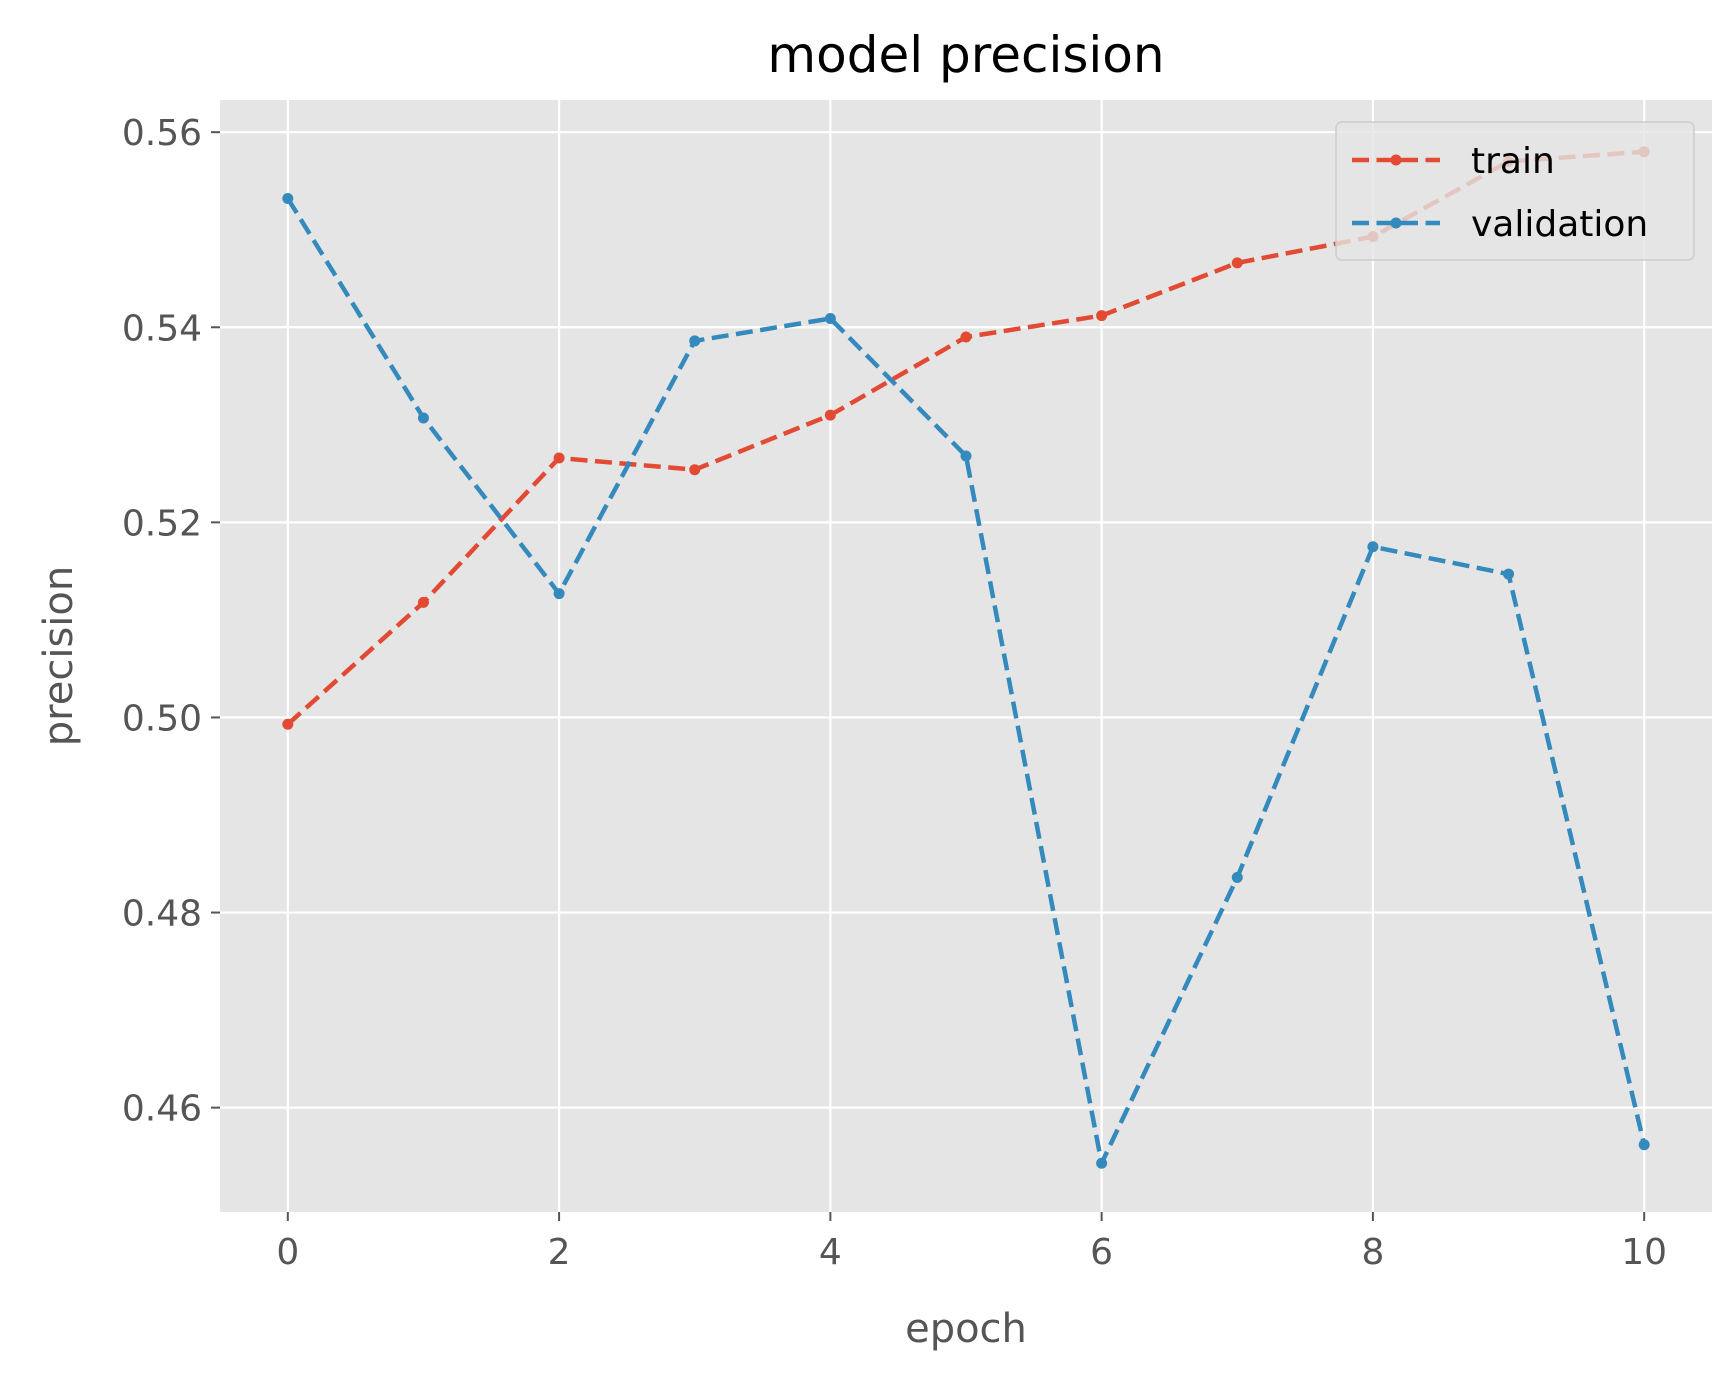  Describe the element at coordinates (1644, 1252) in the screenshot. I see `x-tick-label: 10` at that location.